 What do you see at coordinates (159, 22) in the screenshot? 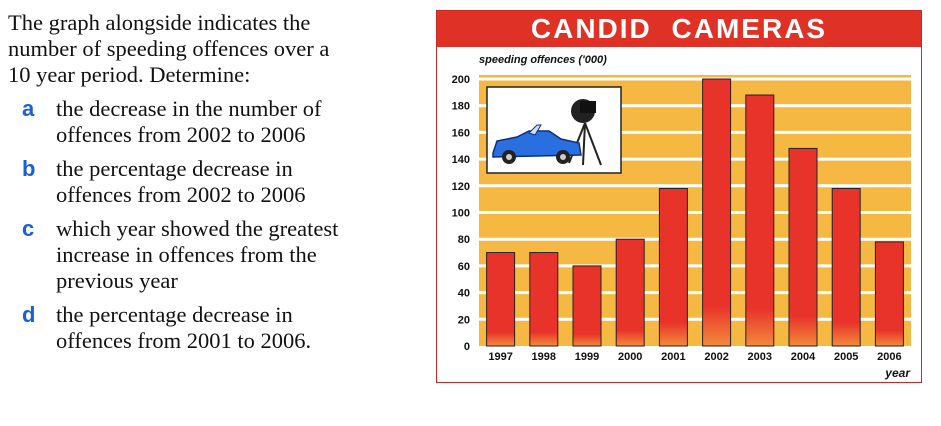
I see `intro-line: The graph alongside indicates the` at bounding box center [159, 22].